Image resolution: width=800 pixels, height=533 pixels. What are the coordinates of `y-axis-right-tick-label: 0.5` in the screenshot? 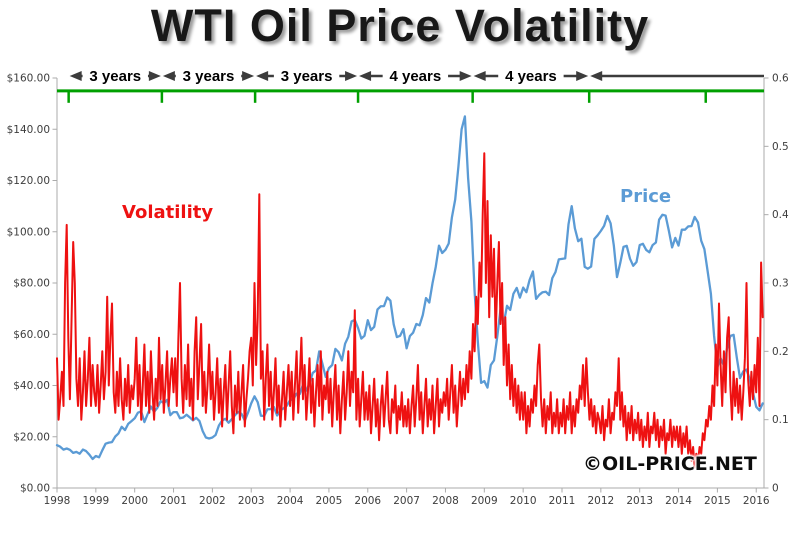 It's located at (780, 147).